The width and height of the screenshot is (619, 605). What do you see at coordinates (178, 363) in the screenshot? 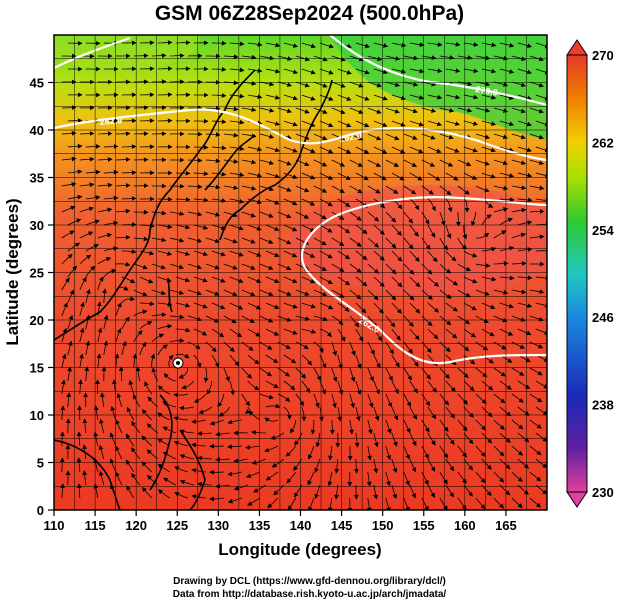
I see `typhoon-center-icon` at bounding box center [178, 363].